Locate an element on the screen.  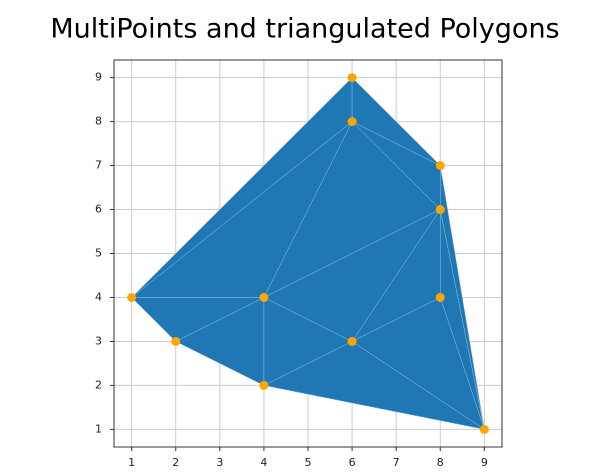
y-tick-label: 2 is located at coordinates (98, 384).